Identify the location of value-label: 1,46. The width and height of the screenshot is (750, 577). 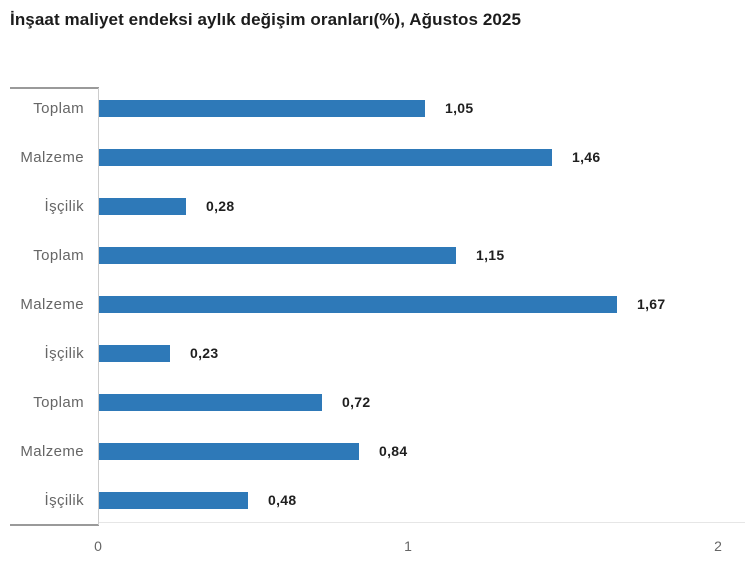
(586, 157).